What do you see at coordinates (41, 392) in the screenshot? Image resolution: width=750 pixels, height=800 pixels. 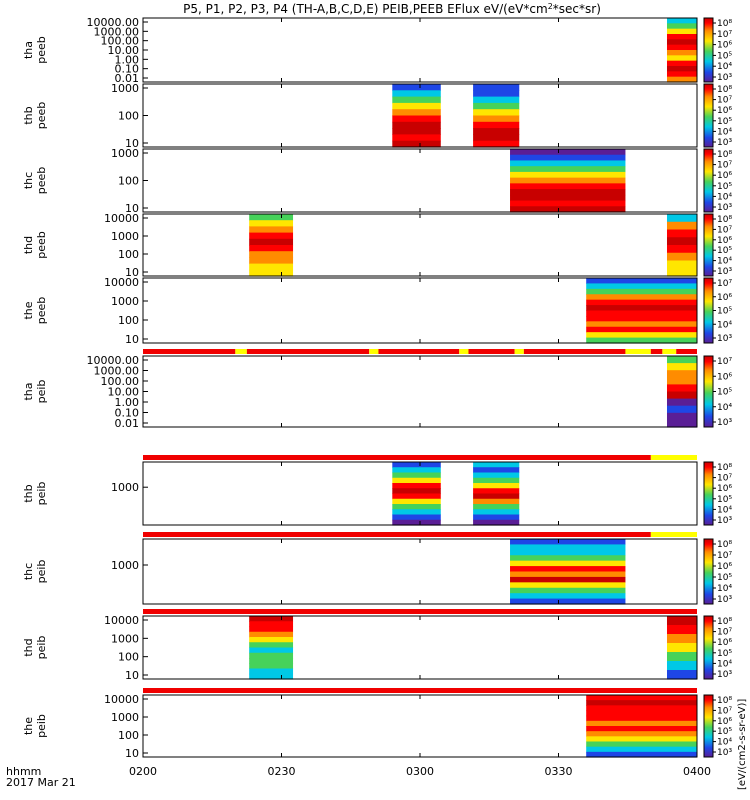 I see `panel-label-product: peib` at bounding box center [41, 392].